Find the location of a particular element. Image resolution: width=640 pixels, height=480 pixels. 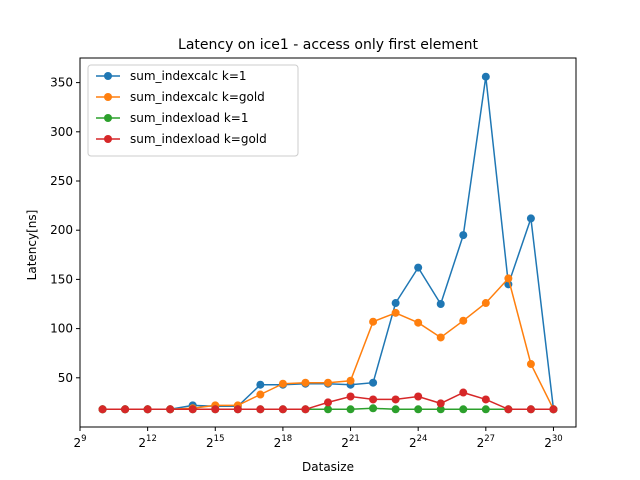

legend-item: sum_indexload k=1 is located at coordinates (172, 118).